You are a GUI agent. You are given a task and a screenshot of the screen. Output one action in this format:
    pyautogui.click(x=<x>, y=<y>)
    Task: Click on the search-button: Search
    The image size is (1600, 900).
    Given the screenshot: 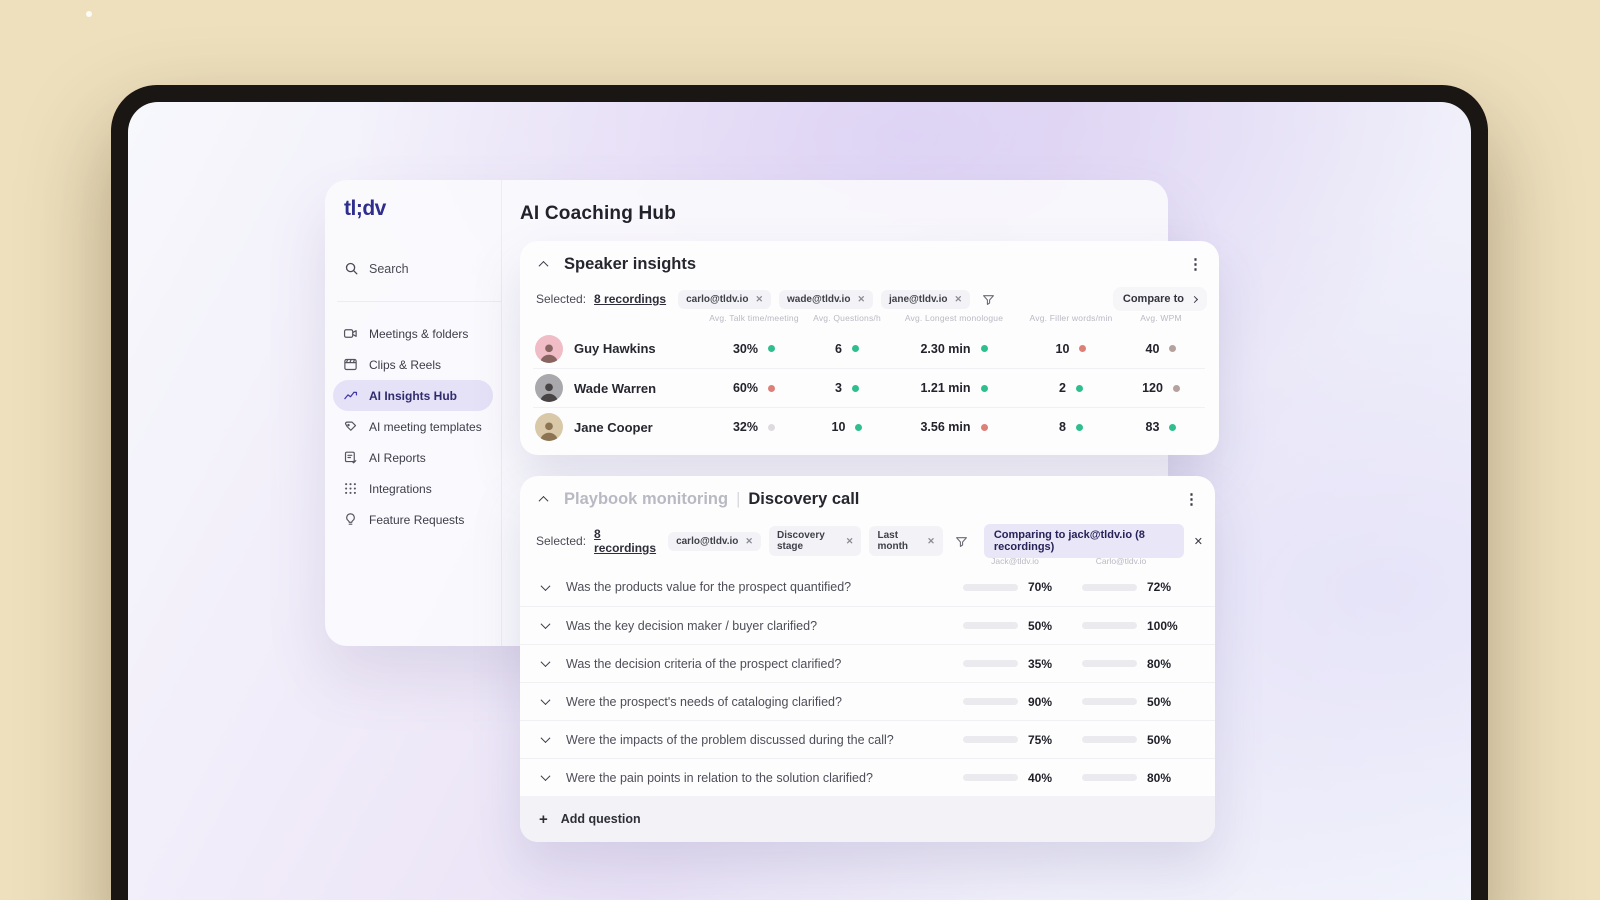 What is the action you would take?
    pyautogui.click(x=376, y=268)
    